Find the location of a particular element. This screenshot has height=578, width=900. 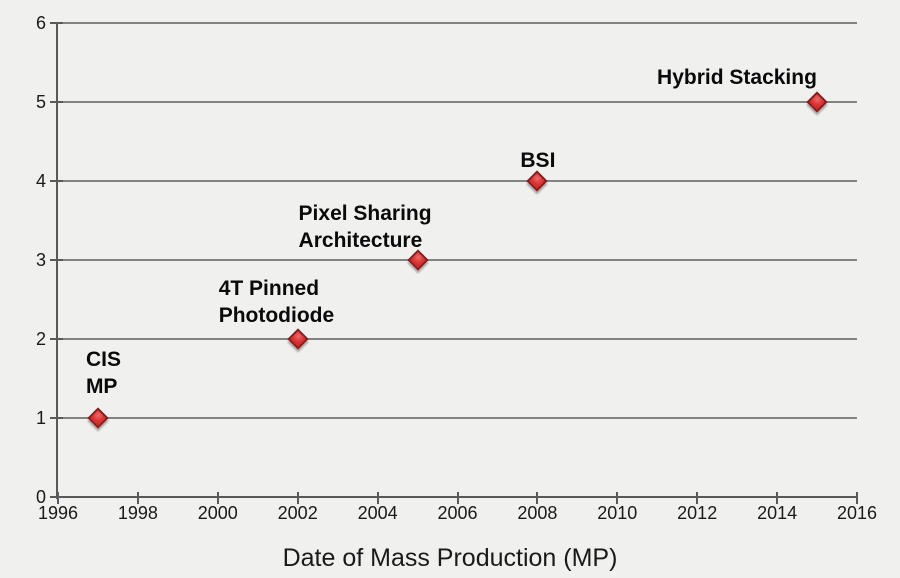

x-tick-label: 2008 is located at coordinates (537, 513).